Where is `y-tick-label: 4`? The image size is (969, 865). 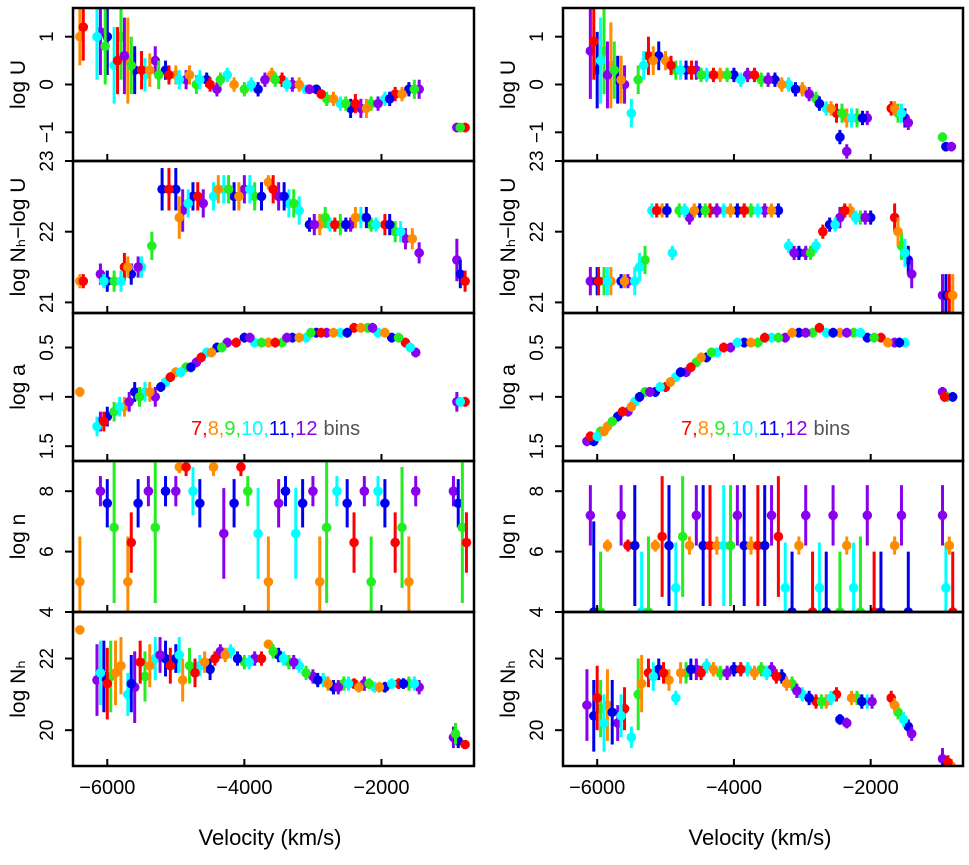
y-tick-label: 4 is located at coordinates (47, 611).